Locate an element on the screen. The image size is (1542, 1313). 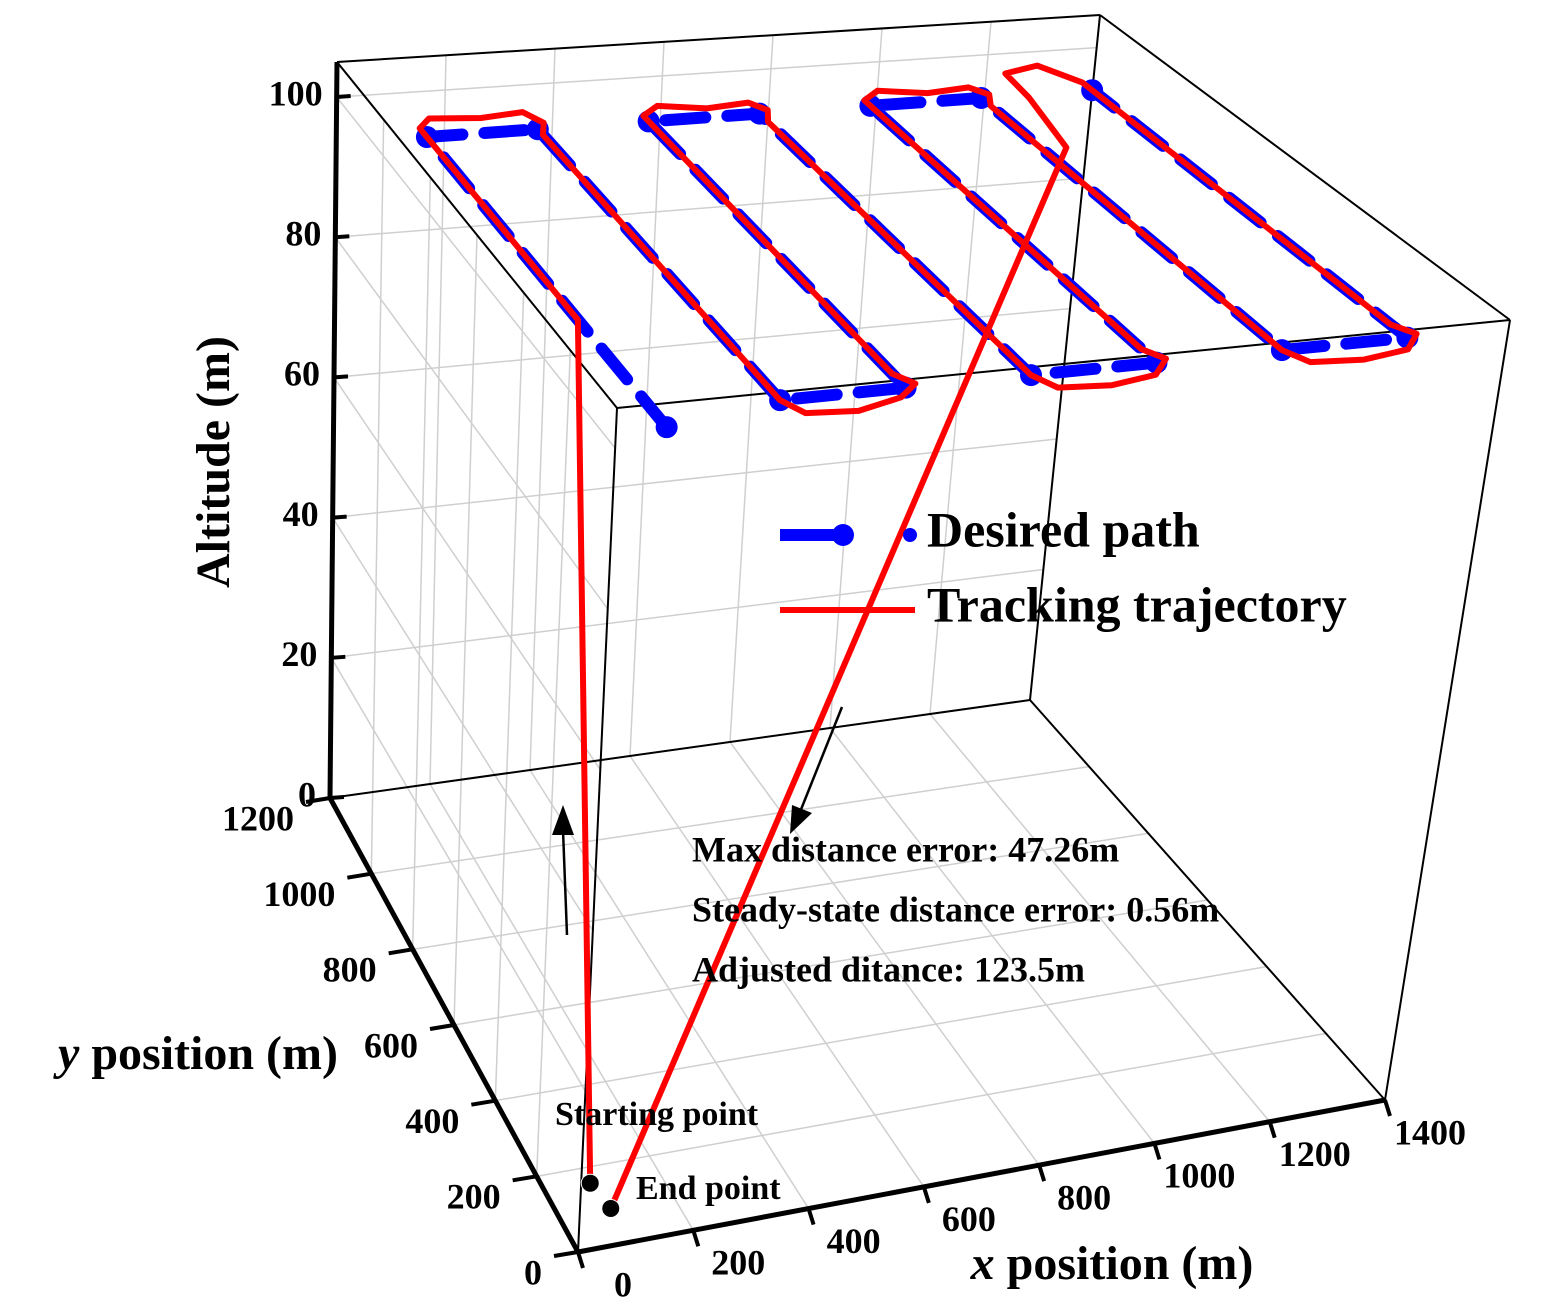
x-tick-label: 400 is located at coordinates (854, 1241).